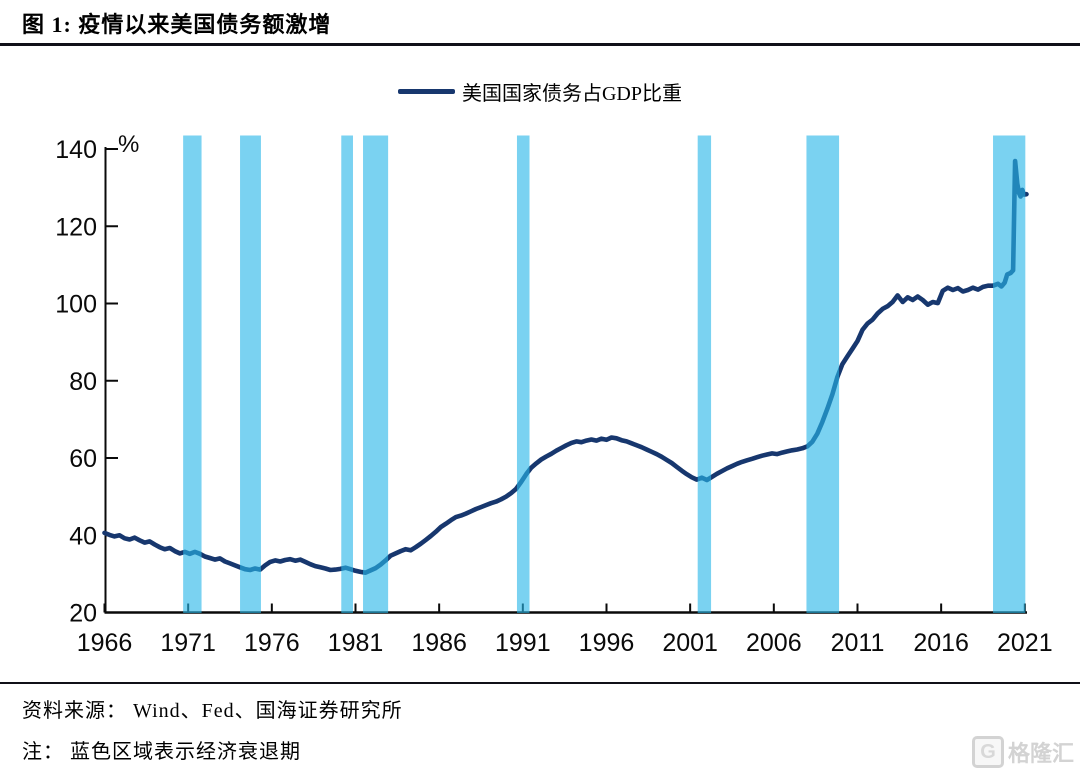 This screenshot has height=773, width=1080. Describe the element at coordinates (571, 93) in the screenshot. I see `legend-label: 美国国家债务占GDP比重` at that location.